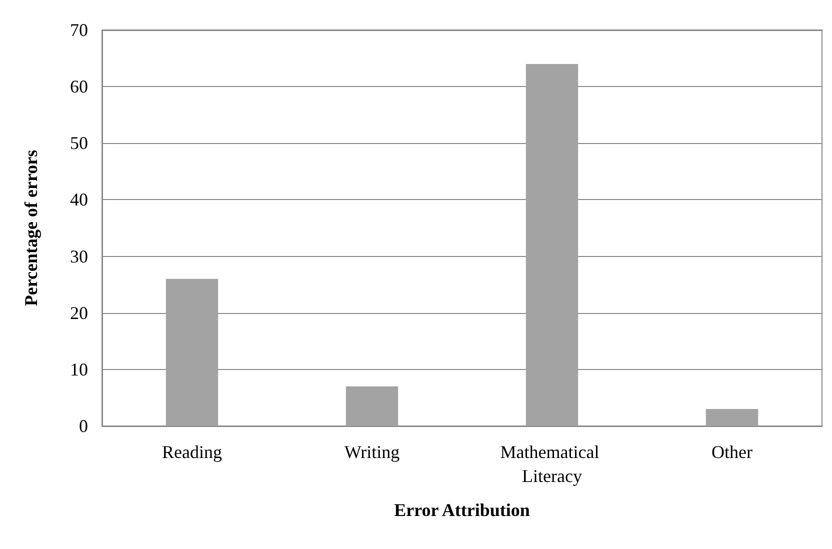  Describe the element at coordinates (192, 452) in the screenshot. I see `x-tick-label: Reading` at that location.